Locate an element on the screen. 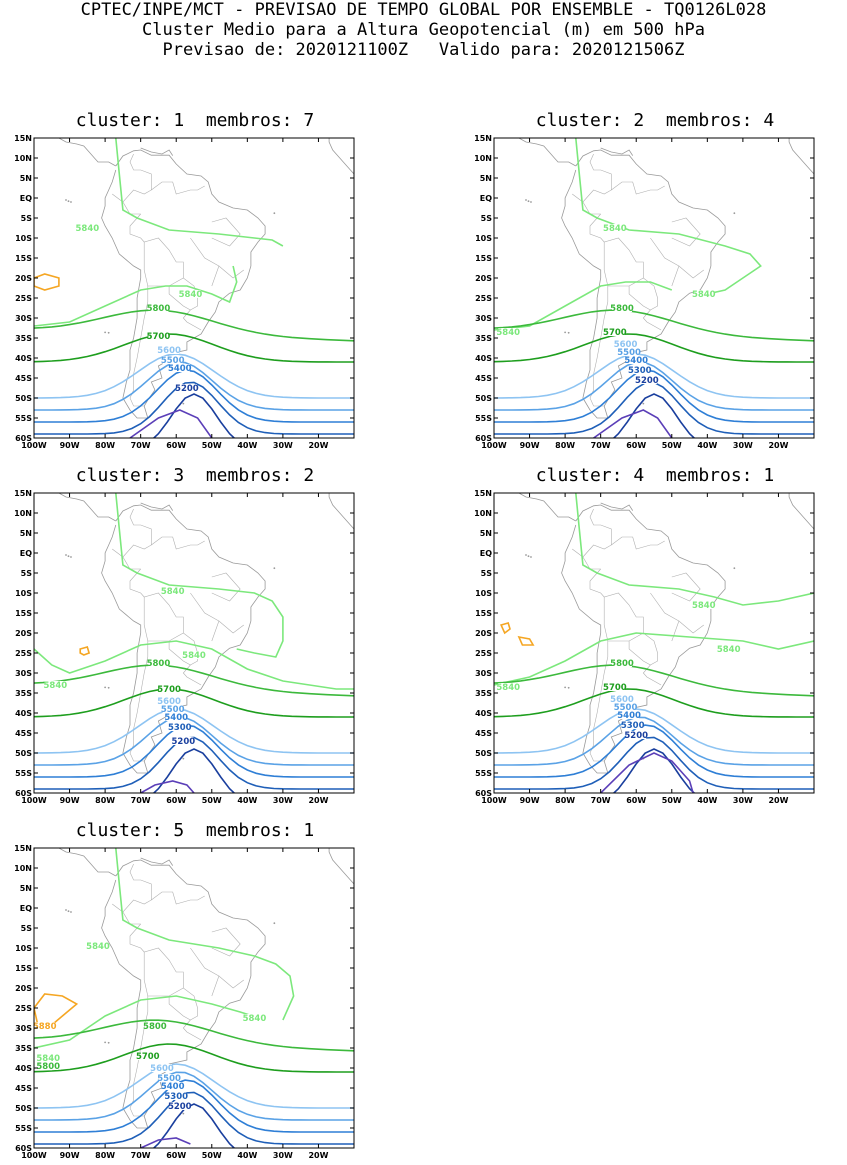 The height and width of the screenshot is (1165, 847). lon-tick-label: 80W is located at coordinates (565, 445).